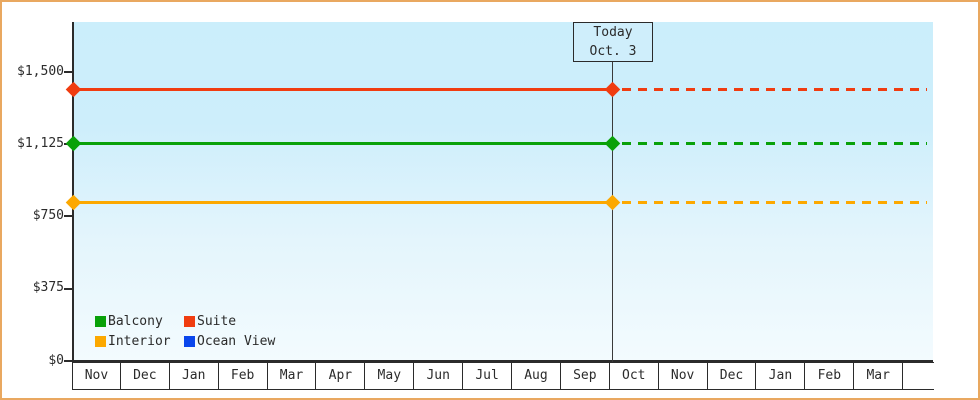  What do you see at coordinates (502, 361) in the screenshot?
I see `x-axis-line` at bounding box center [502, 361].